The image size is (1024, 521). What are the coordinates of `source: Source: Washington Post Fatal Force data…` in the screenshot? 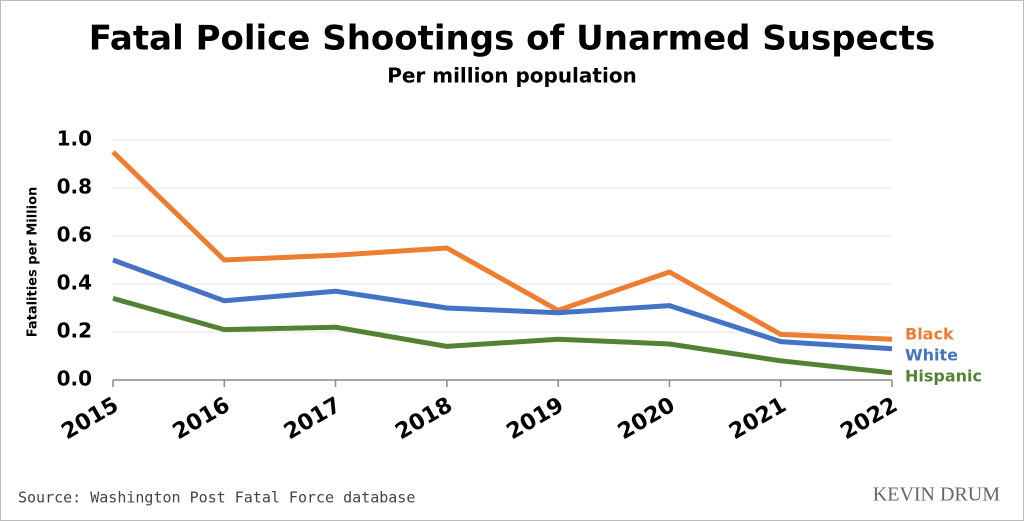 It's located at (216, 498).